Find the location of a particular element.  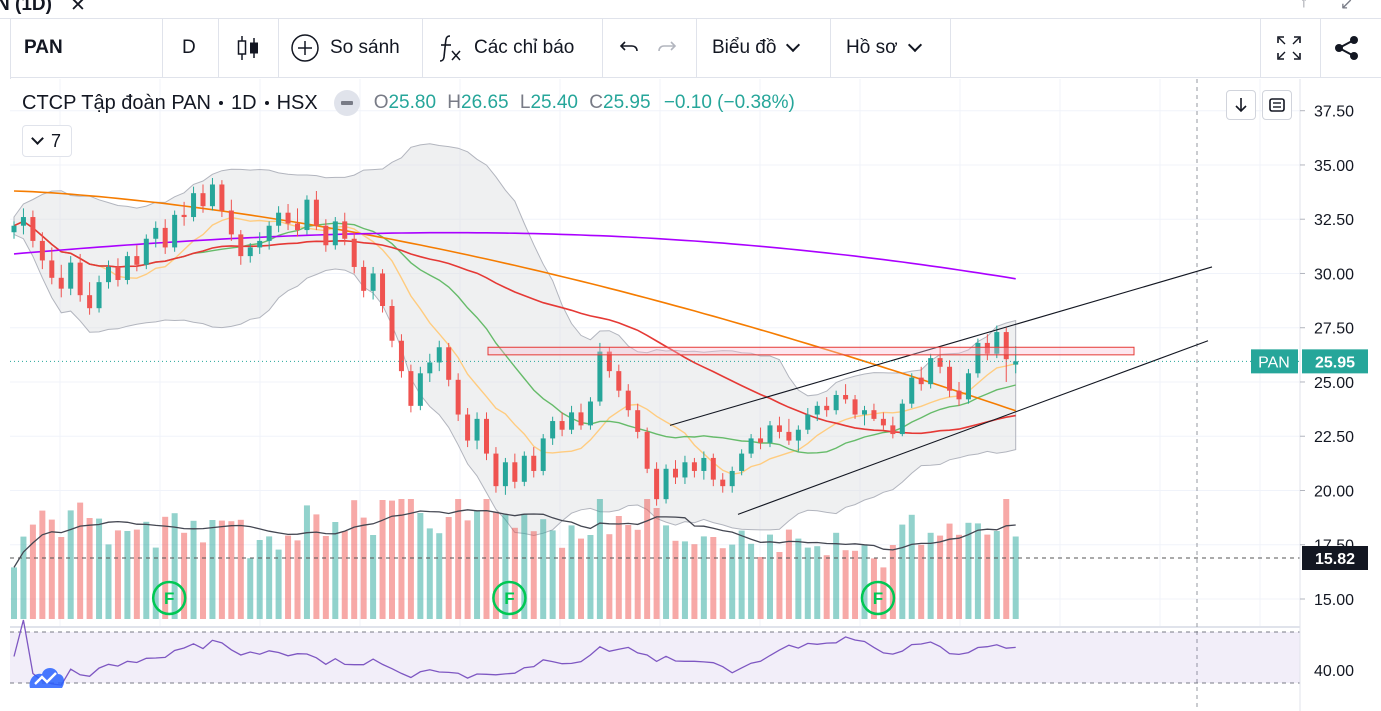

symbol-search-button: PAN is located at coordinates (43, 47).